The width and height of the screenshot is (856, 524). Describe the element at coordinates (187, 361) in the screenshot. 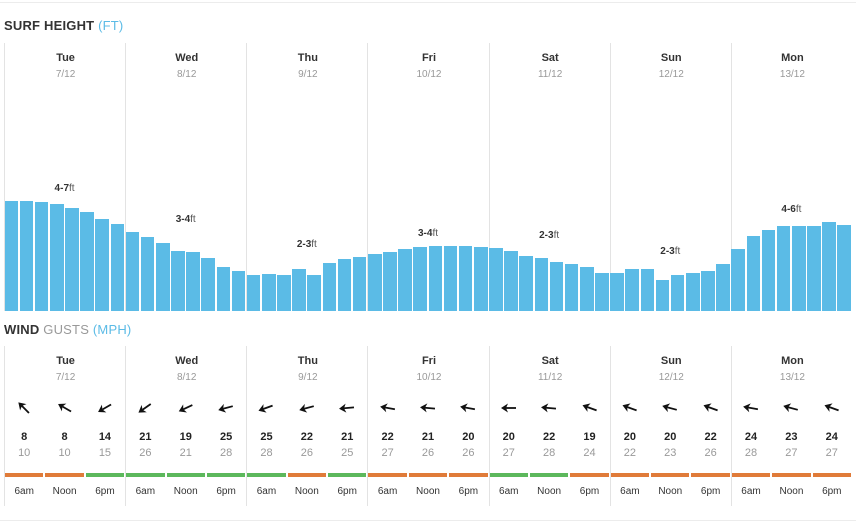

I see `wind-day-name: Wed` at that location.